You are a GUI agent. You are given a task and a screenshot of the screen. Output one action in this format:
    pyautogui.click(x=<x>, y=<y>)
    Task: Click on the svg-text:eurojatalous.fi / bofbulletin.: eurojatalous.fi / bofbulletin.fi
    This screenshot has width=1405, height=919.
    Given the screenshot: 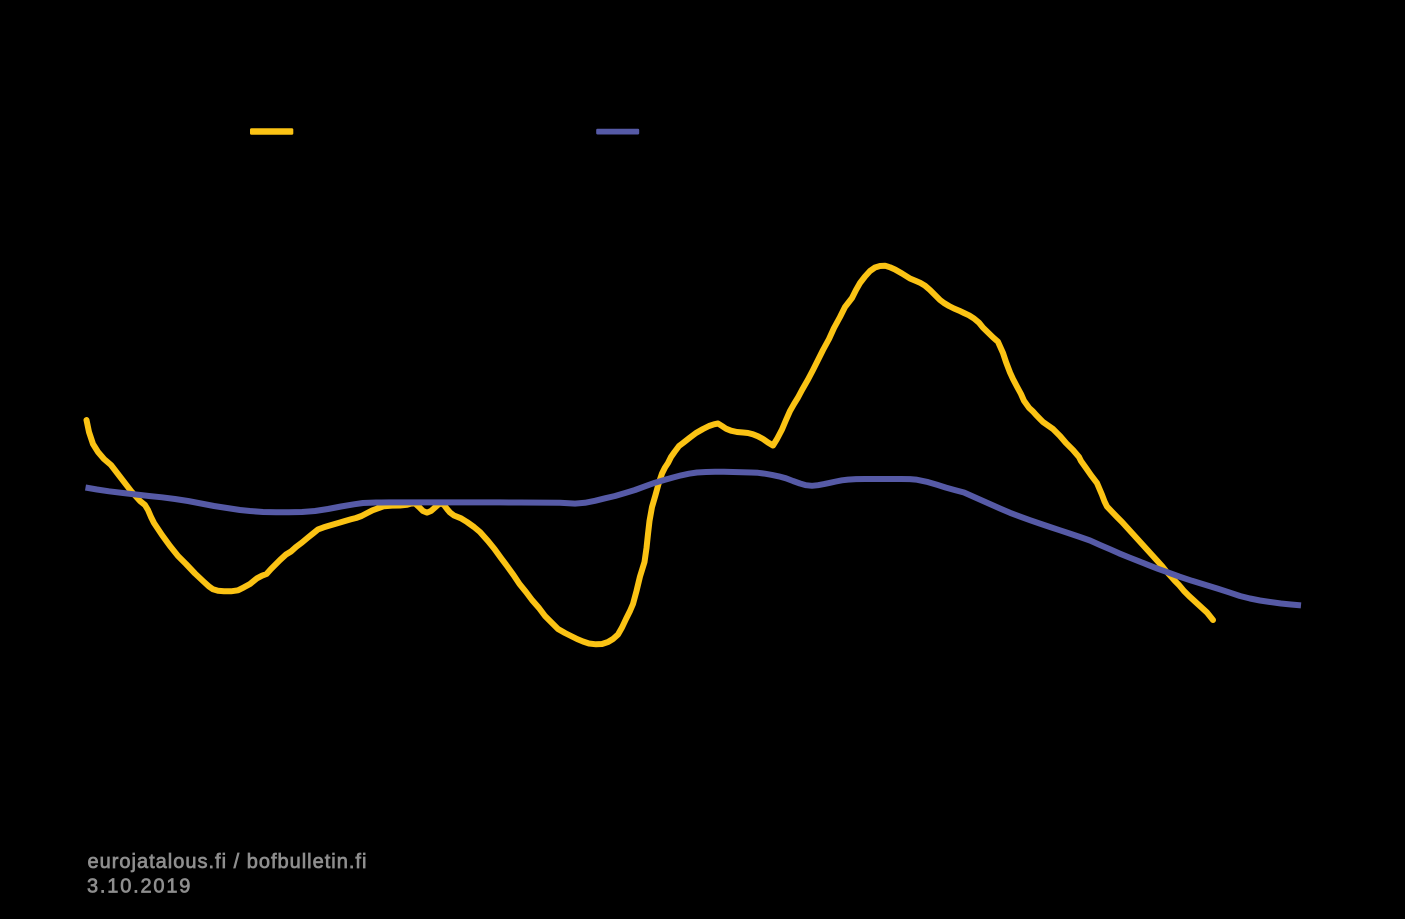 What is the action you would take?
    pyautogui.click(x=228, y=862)
    